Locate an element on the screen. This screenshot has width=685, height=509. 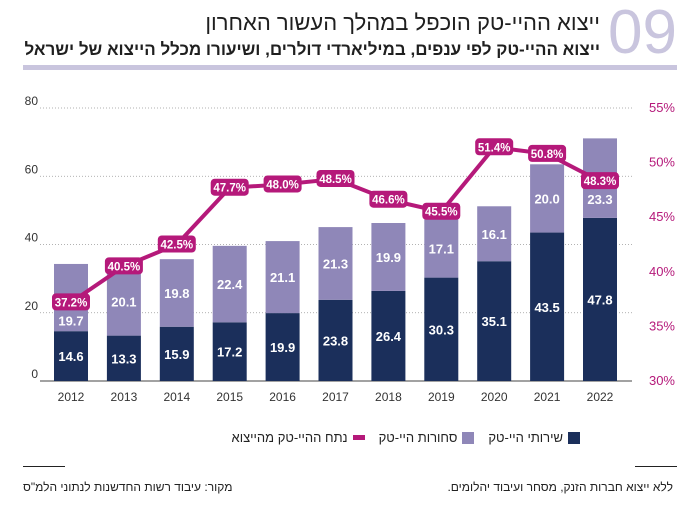
header-rule is located at coordinates (350, 67).